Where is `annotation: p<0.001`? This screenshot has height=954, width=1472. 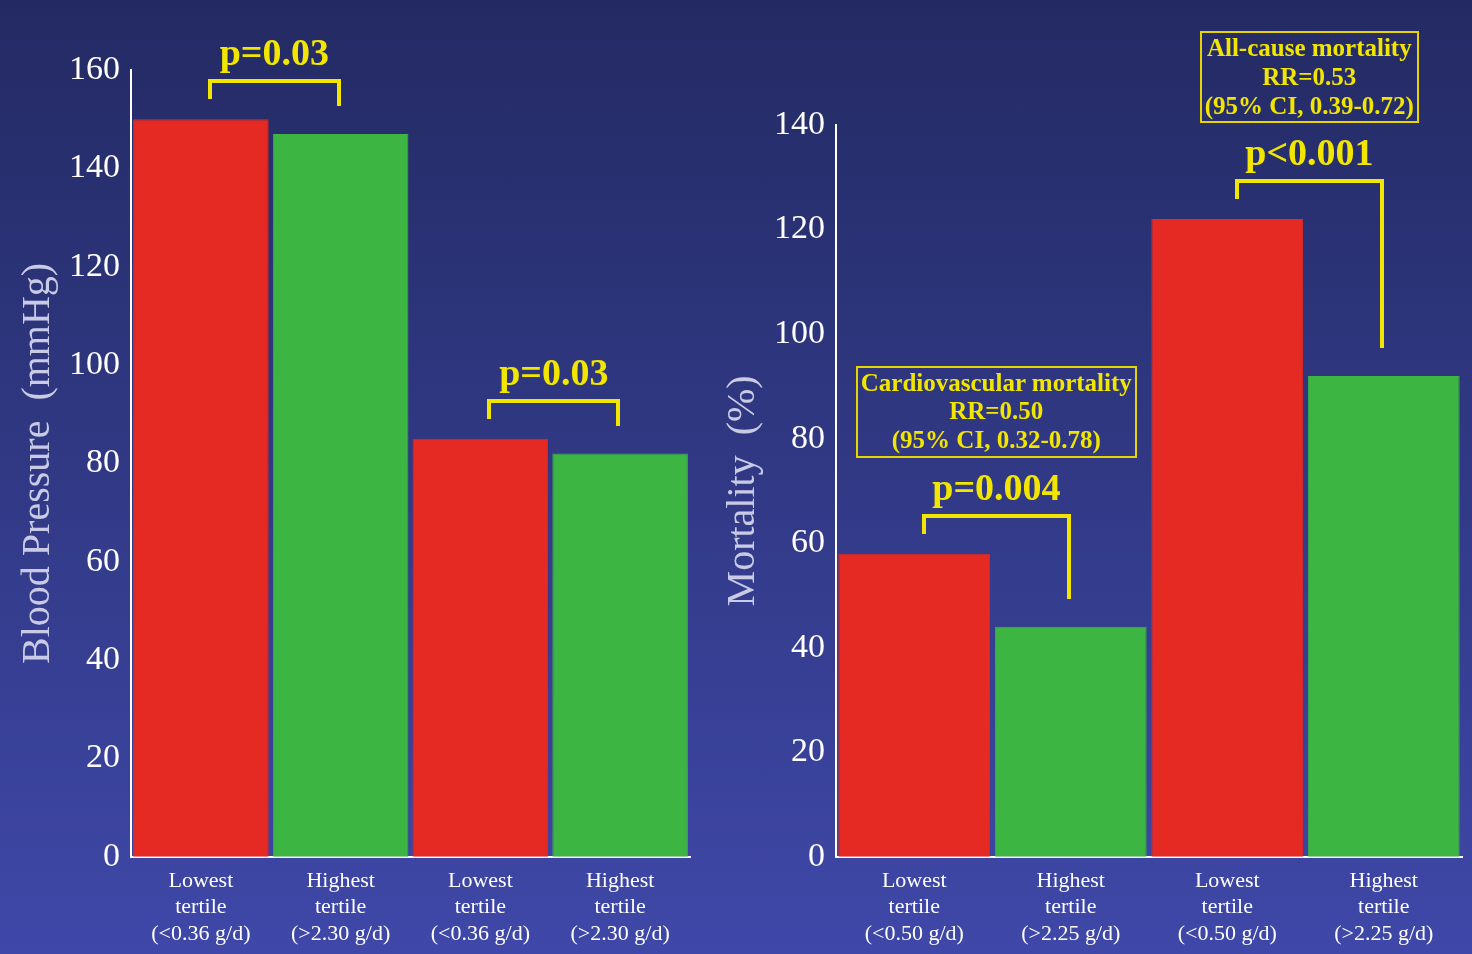
annotation: p<0.001 is located at coordinates (1309, 153).